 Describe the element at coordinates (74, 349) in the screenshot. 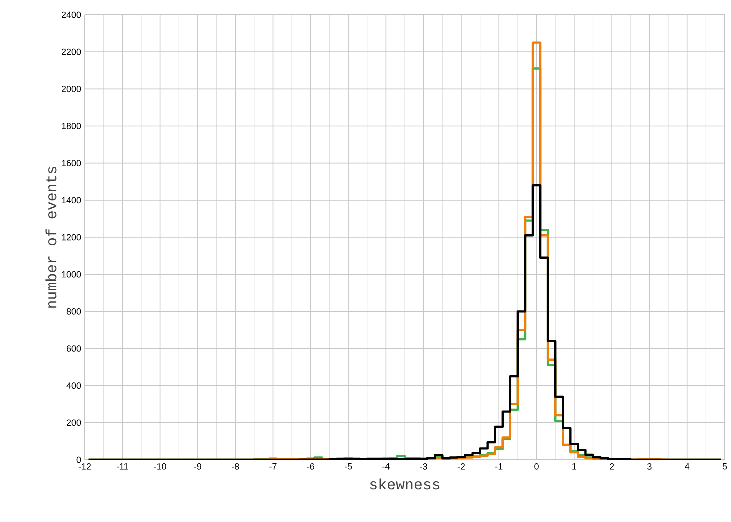

I see `y-tick-label: 600` at that location.